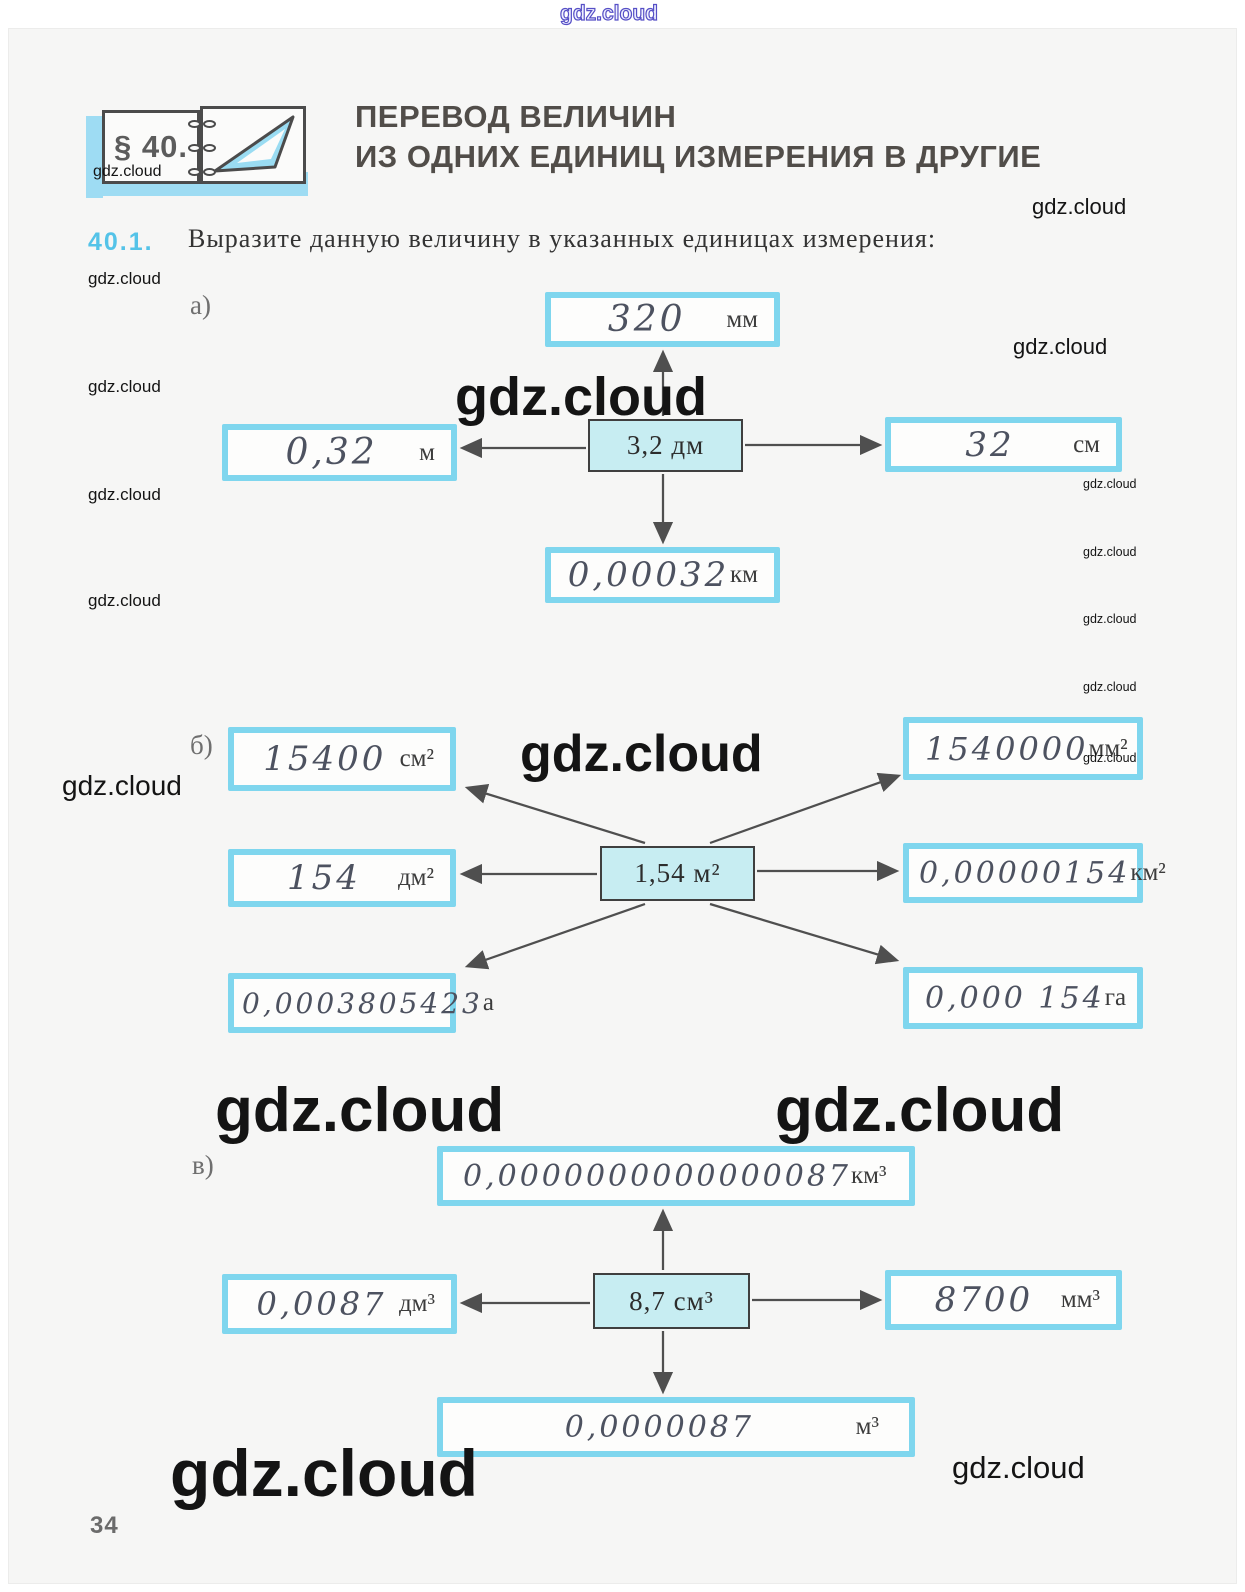 The image size is (1245, 1592). Describe the element at coordinates (984, 1300) in the screenshot. I see `handwritten-value: 8700` at that location.